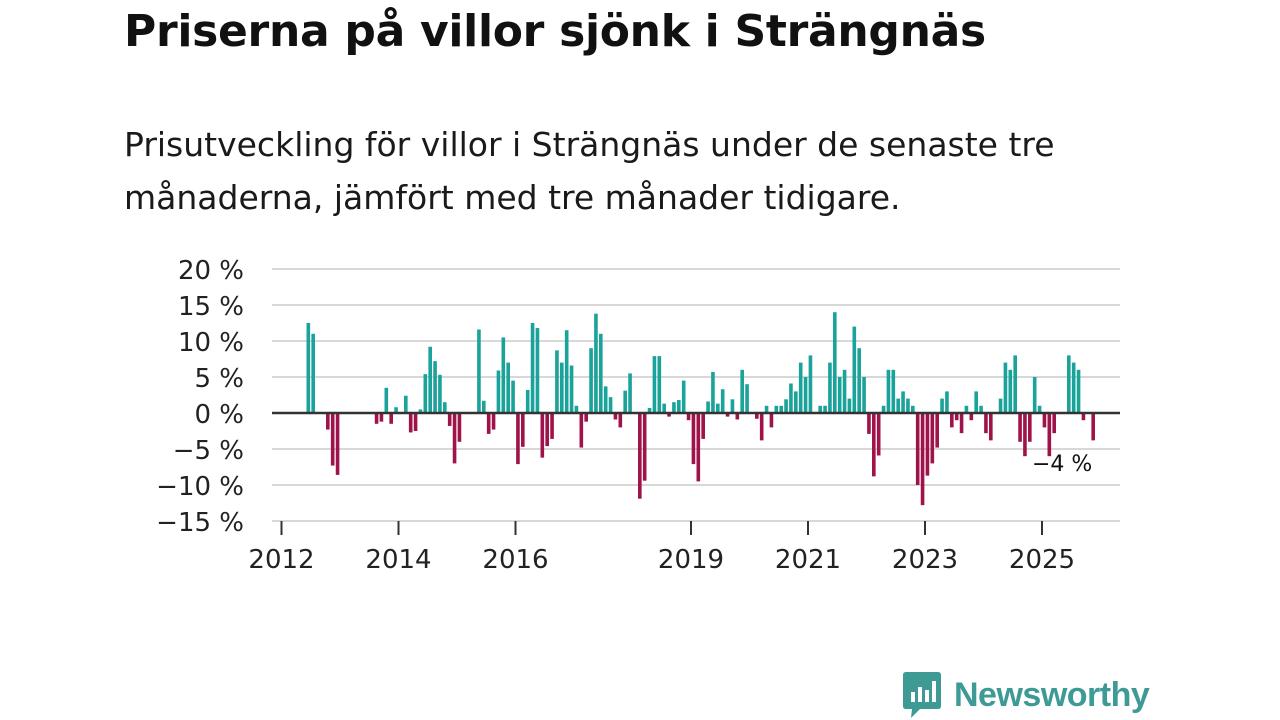 This screenshot has height=720, width=1280. I want to click on last-value-label: −4 %, so click(1062, 464).